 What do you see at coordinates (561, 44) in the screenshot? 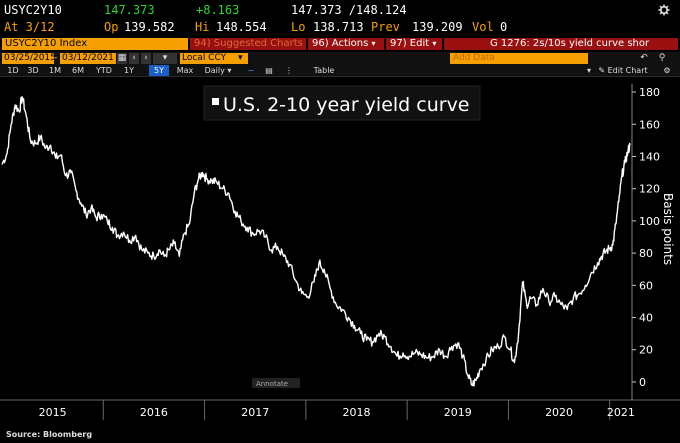
I see `chart-title-field: G 1276: 2s/10s yield curve shor` at bounding box center [561, 44].